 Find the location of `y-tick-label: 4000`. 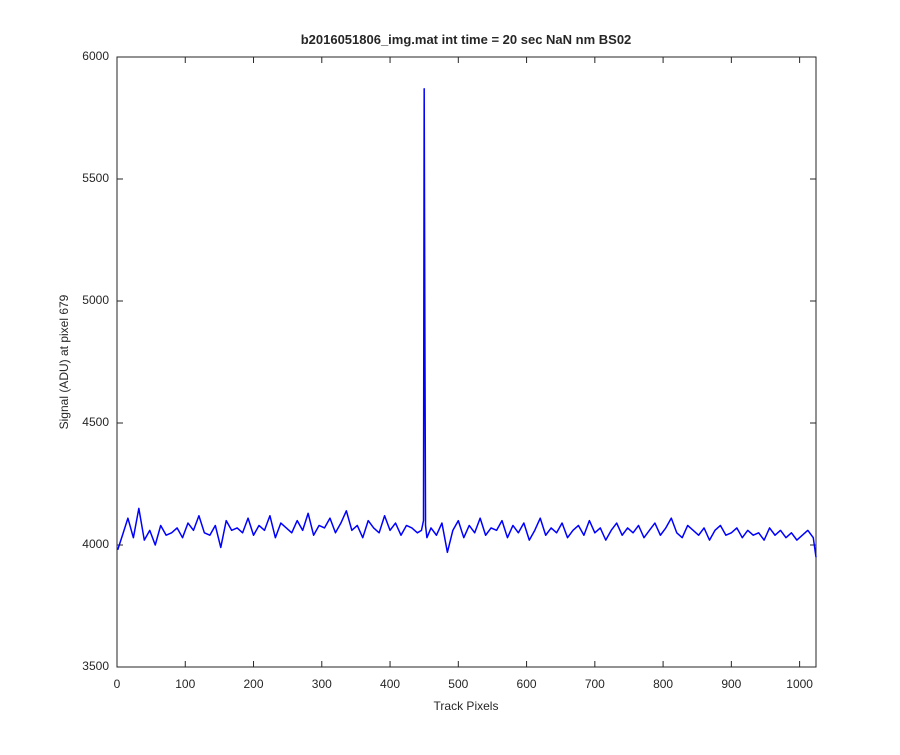

y-tick-label: 4000 is located at coordinates (95, 544).